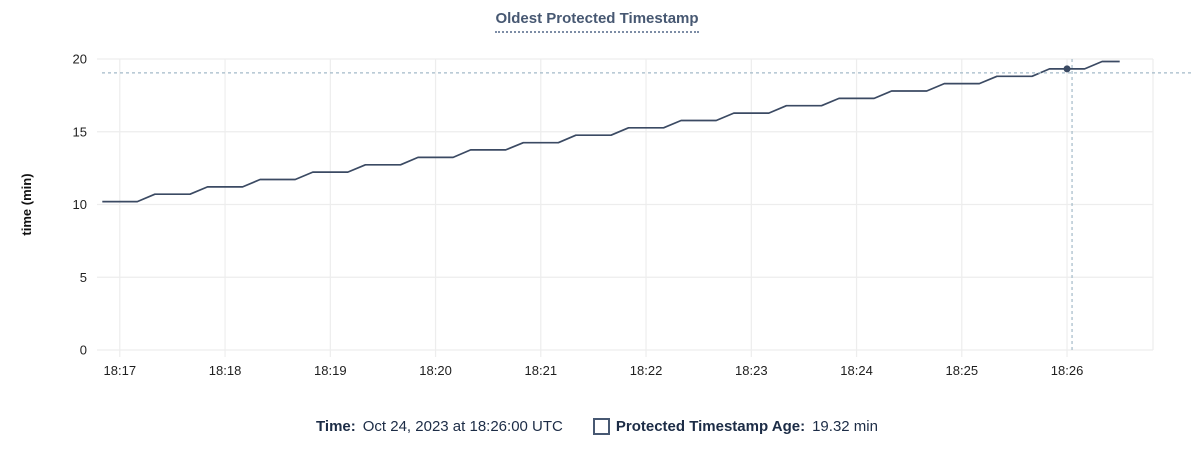 The width and height of the screenshot is (1194, 466). Describe the element at coordinates (856, 370) in the screenshot. I see `x-tick-label: 18:24` at that location.